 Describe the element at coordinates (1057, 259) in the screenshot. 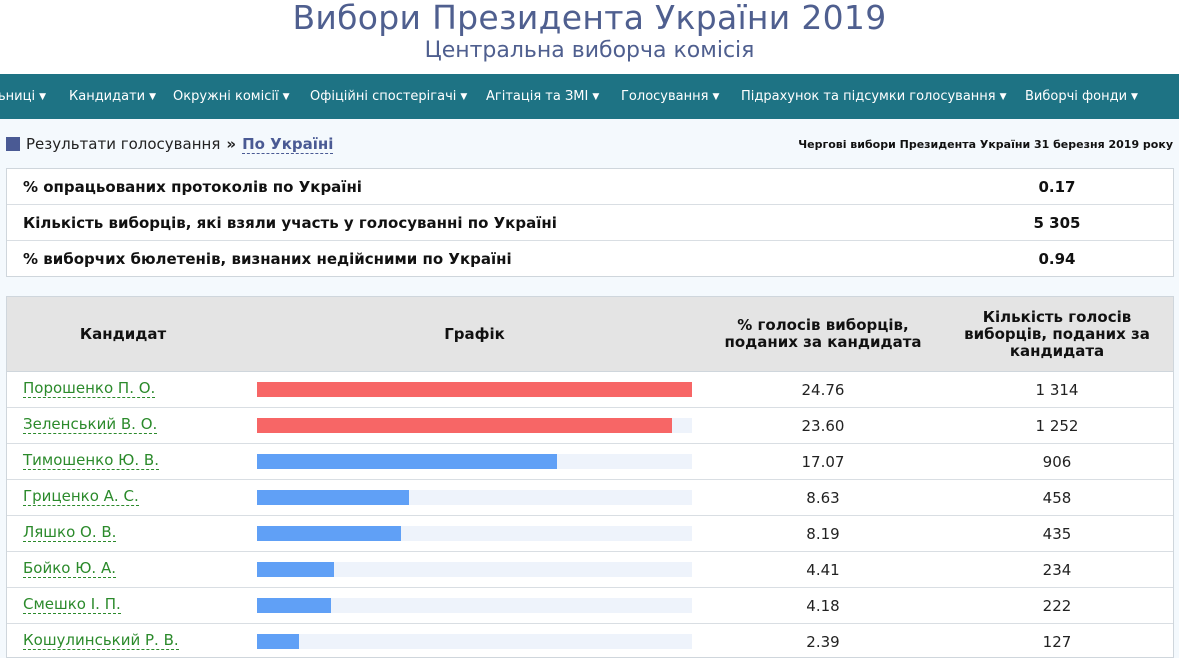

I see `summary-value: 0.94` at that location.